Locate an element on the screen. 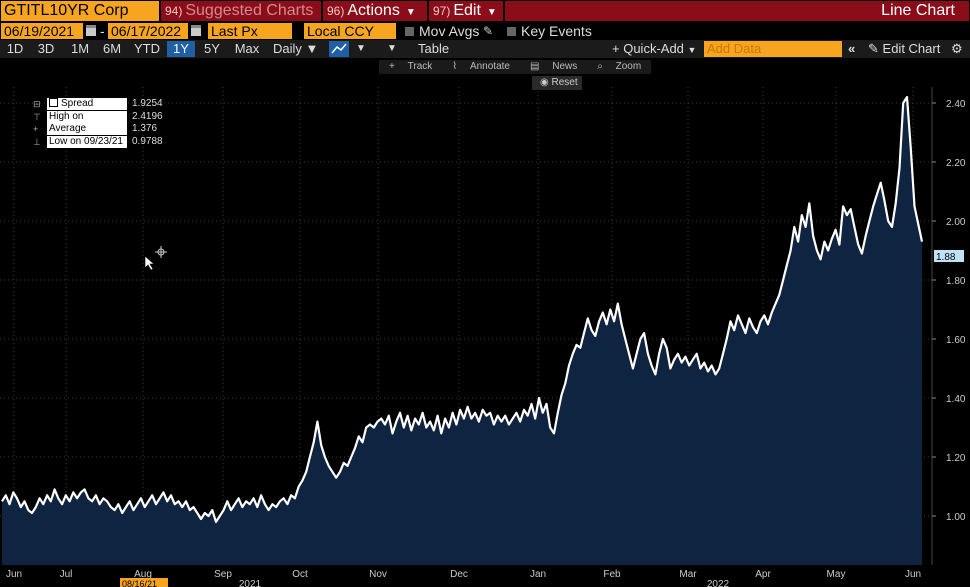 Image resolution: width=970 pixels, height=587 pixels. pencil-icon: ✎ is located at coordinates (488, 31).